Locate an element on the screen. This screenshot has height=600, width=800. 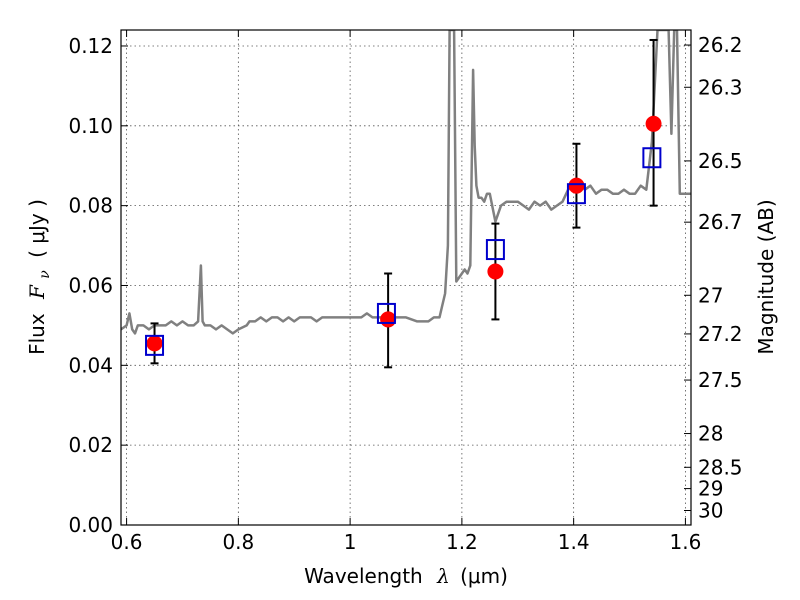
y-axis-label-subscript: ν is located at coordinates (45, 274).